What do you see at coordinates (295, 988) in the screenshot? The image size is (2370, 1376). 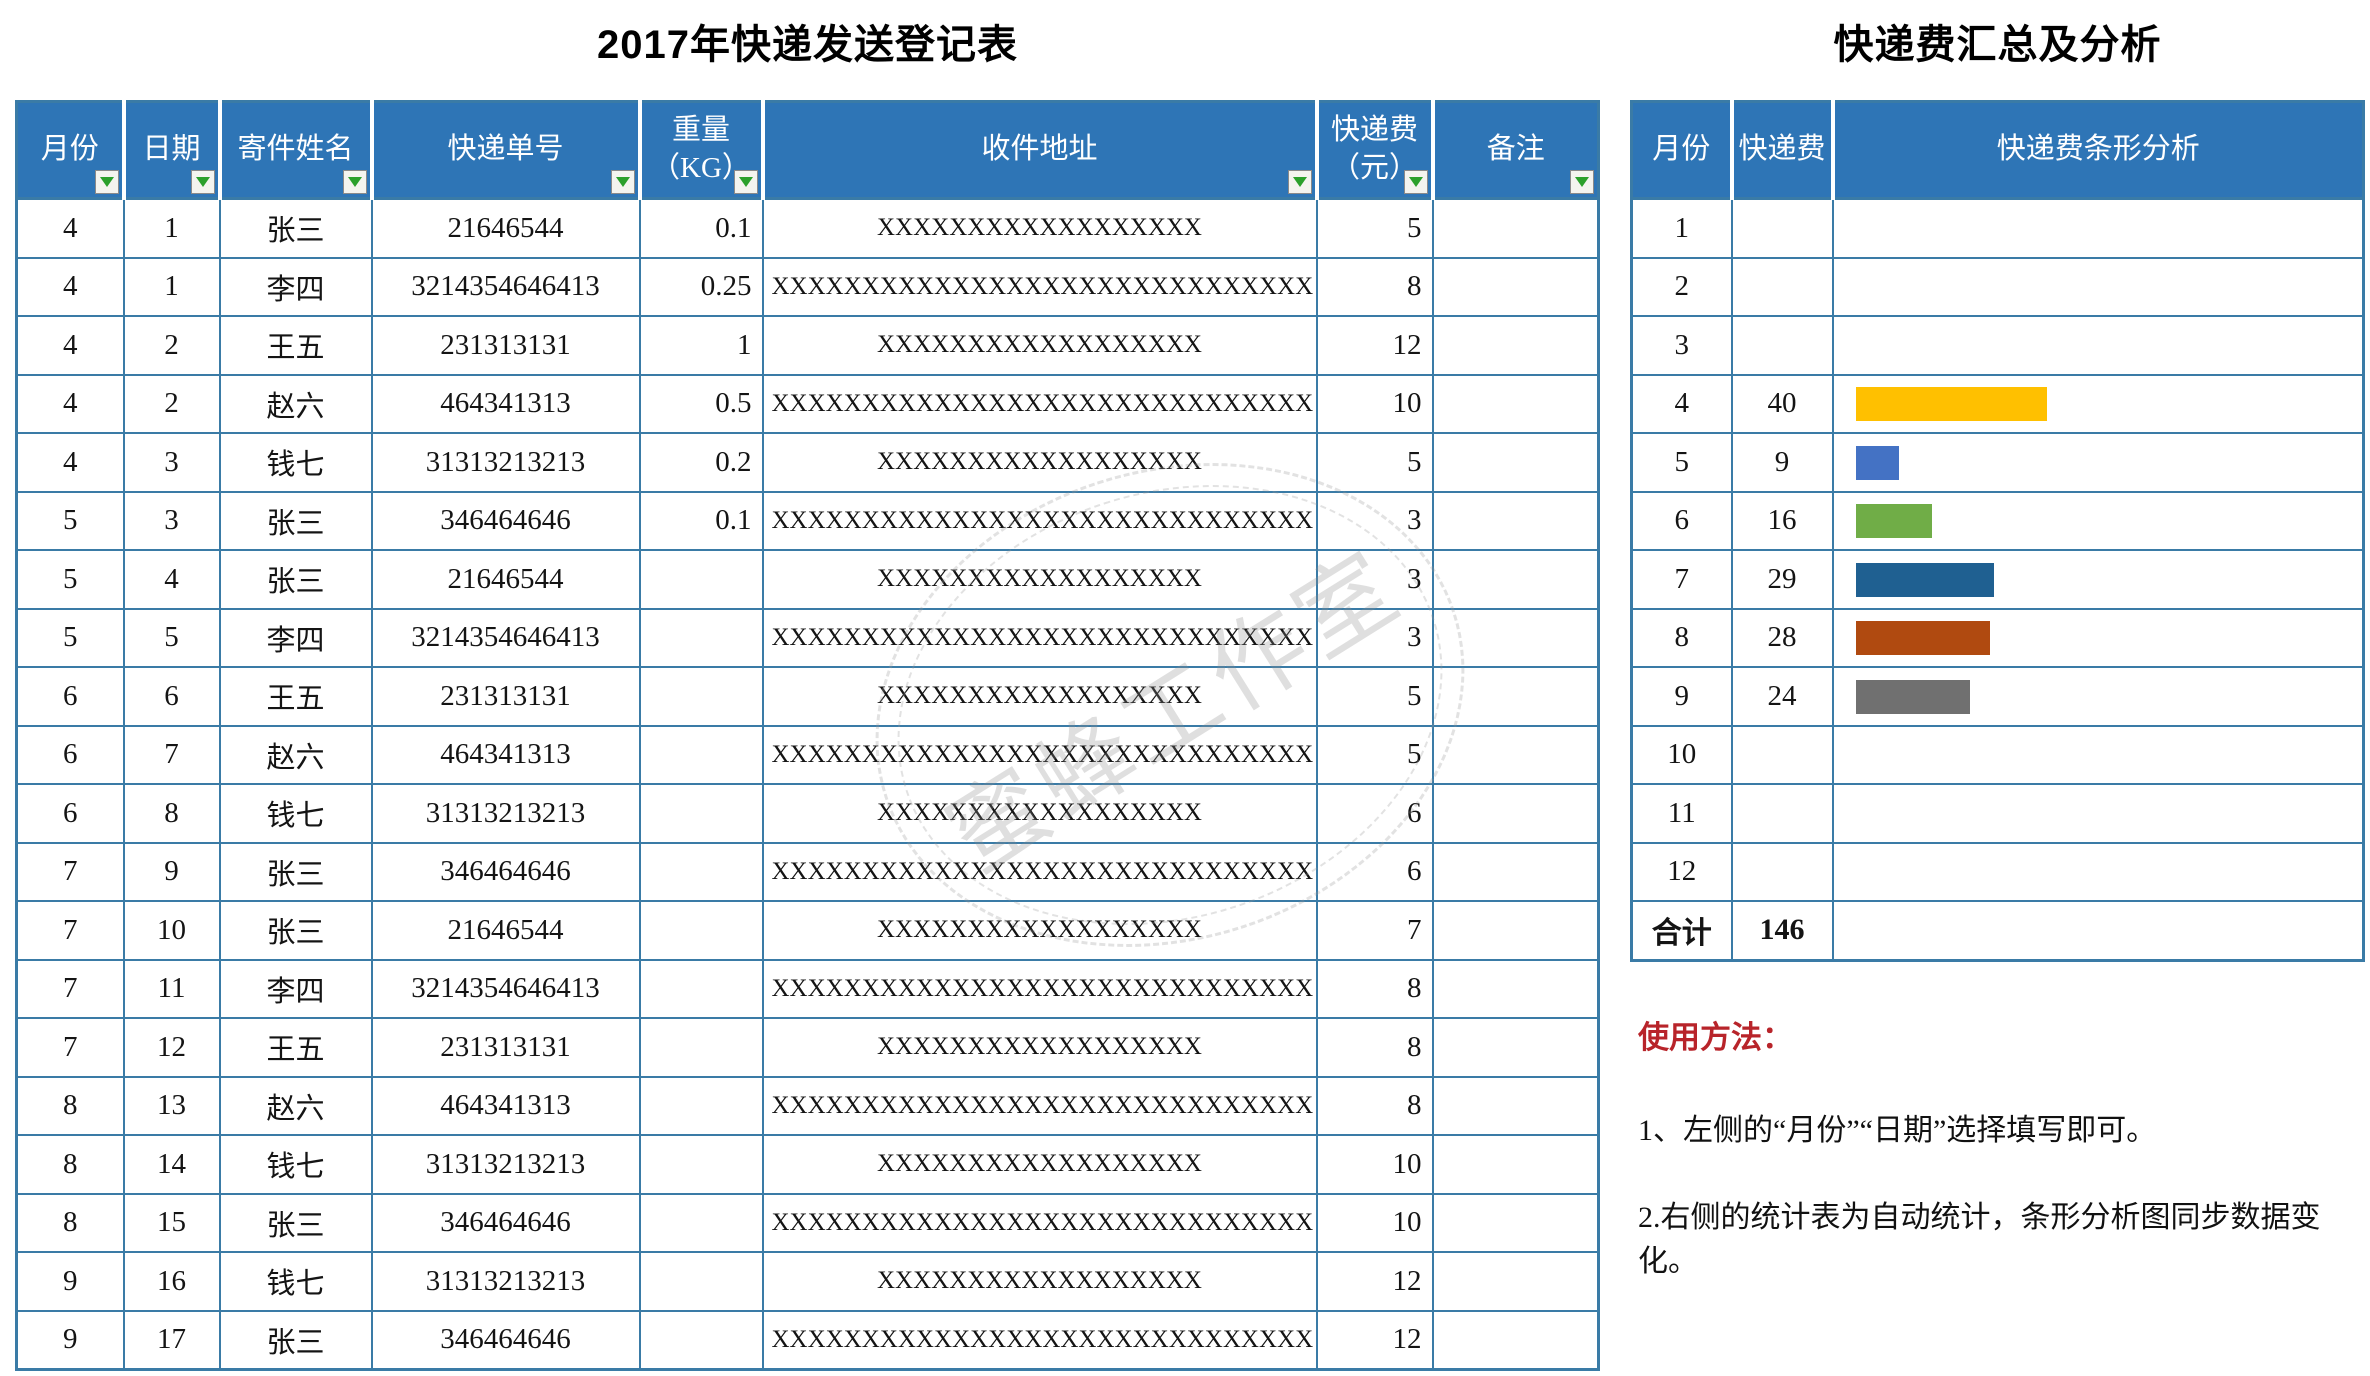 I see `cell-sender-name: 李四` at bounding box center [295, 988].